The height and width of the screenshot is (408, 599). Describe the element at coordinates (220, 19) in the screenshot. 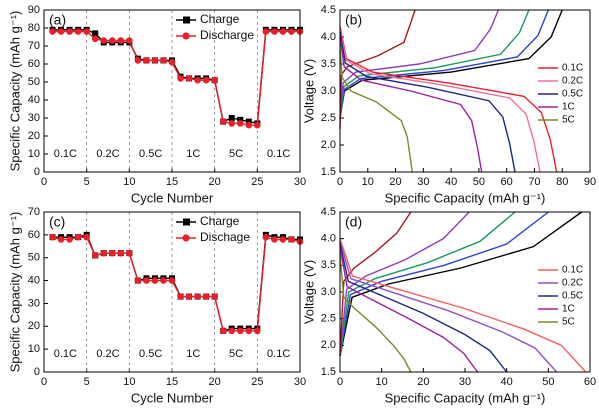

I see `legend-label: Charge` at that location.